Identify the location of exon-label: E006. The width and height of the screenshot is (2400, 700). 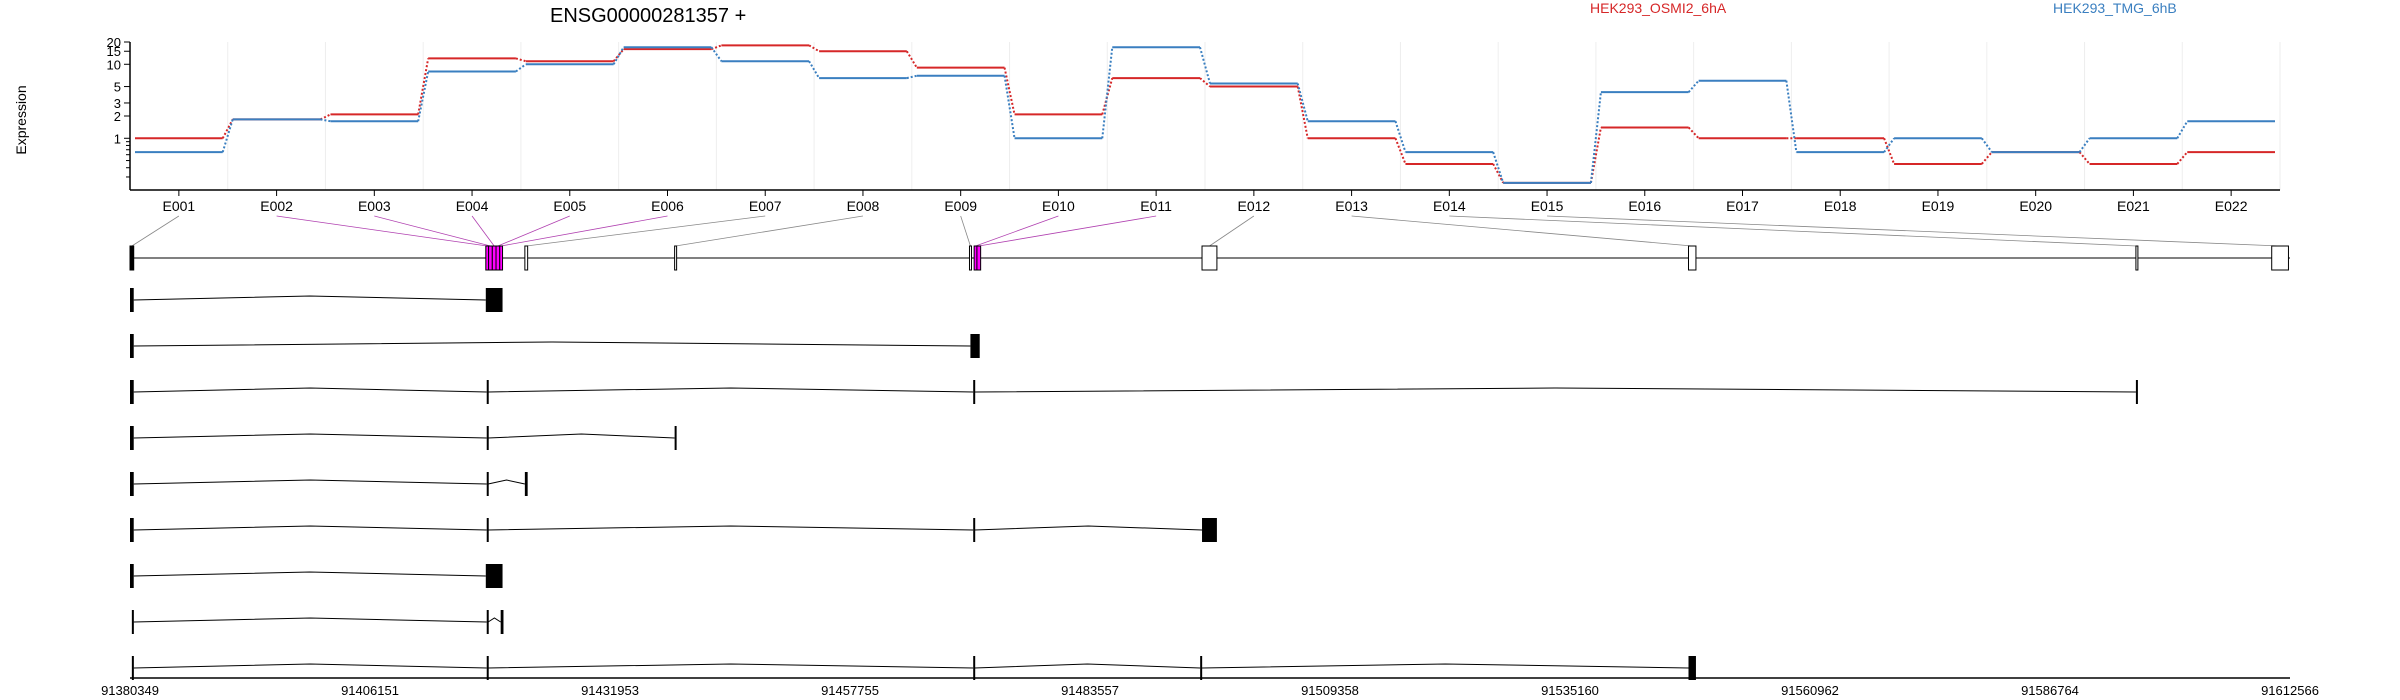
(667, 206).